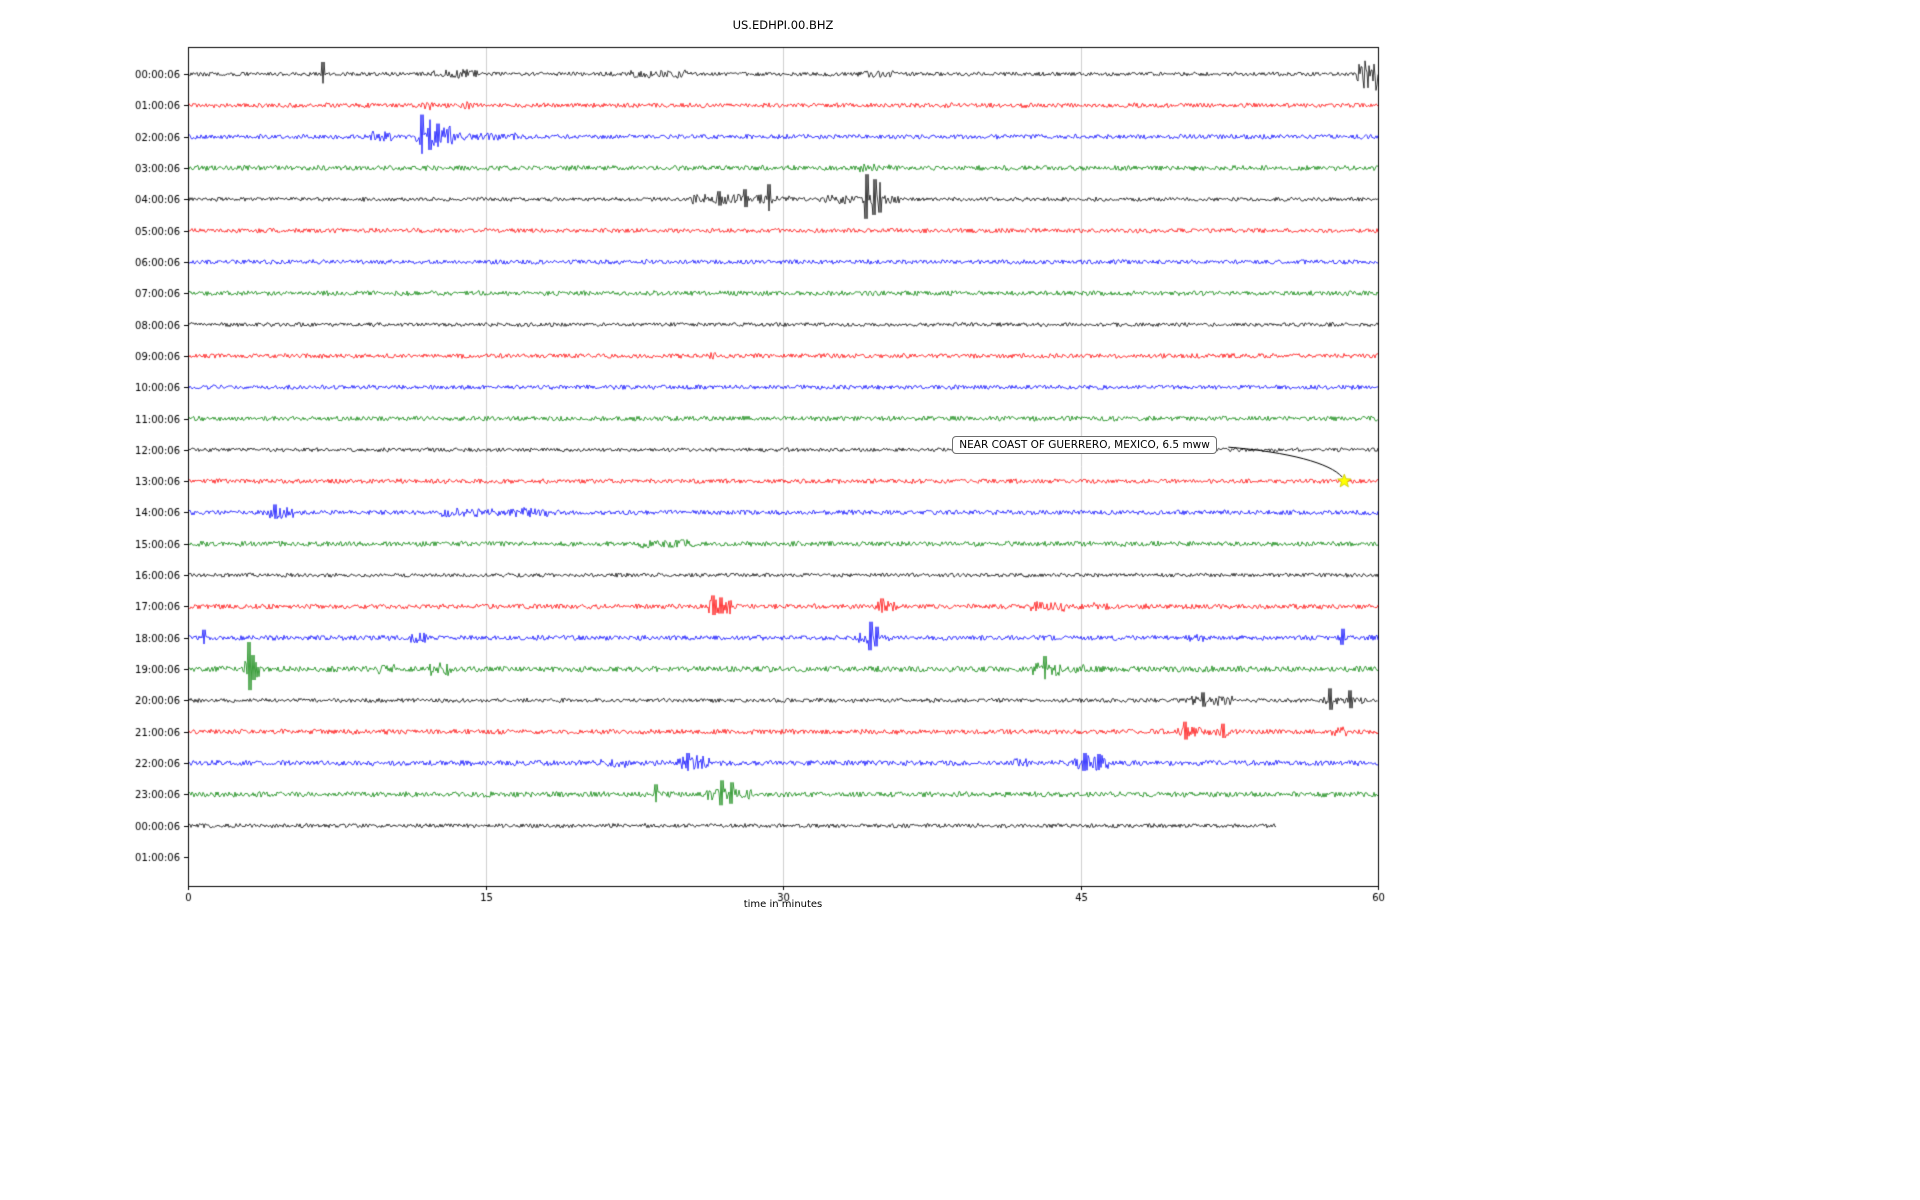 The width and height of the screenshot is (1920, 1200). Describe the element at coordinates (1084, 445) in the screenshot. I see `event-annotation: NEAR COAST OF GUERRERO, MEXICO, 6.5 mww` at that location.